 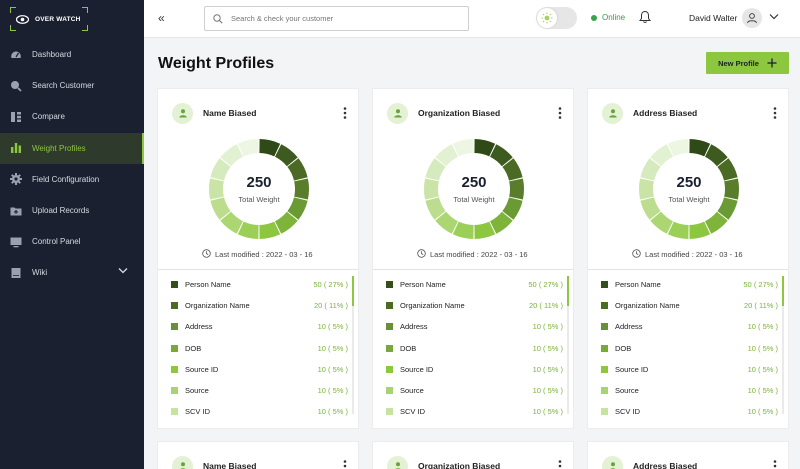 What do you see at coordinates (161, 18) in the screenshot?
I see `collapse-sidebar-button: «` at bounding box center [161, 18].